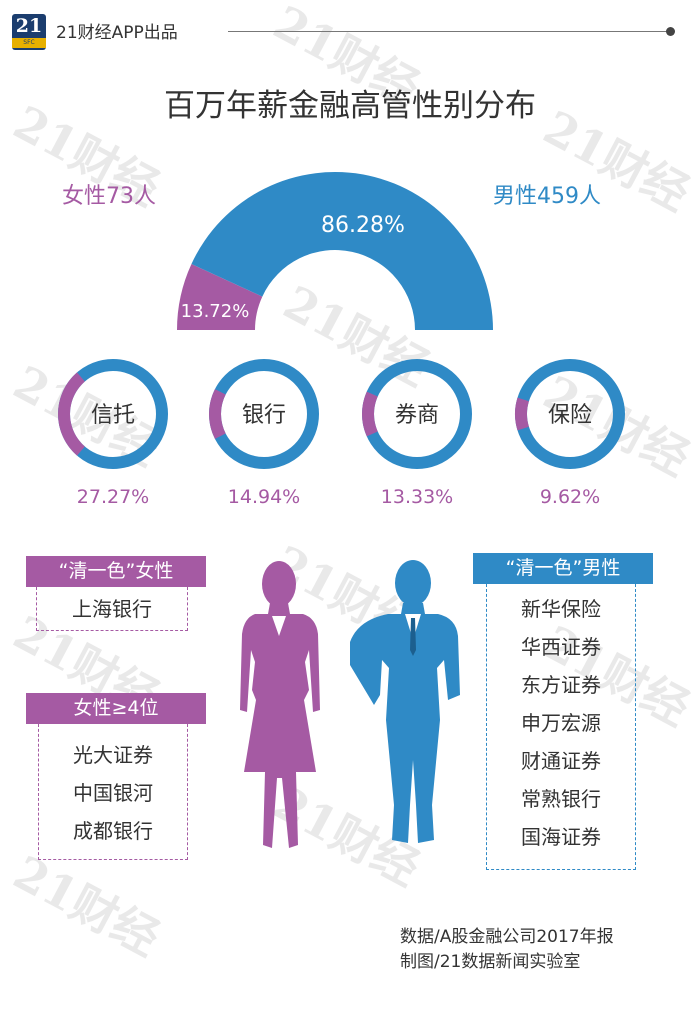  I want to click on donut-value-label: 9.62%, so click(570, 497).